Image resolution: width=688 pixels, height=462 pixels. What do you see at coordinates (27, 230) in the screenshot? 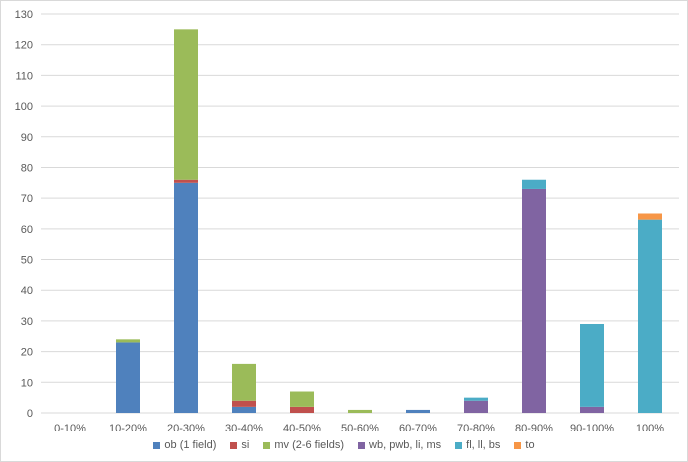
I see `y-tick-label: 60` at bounding box center [27, 230].